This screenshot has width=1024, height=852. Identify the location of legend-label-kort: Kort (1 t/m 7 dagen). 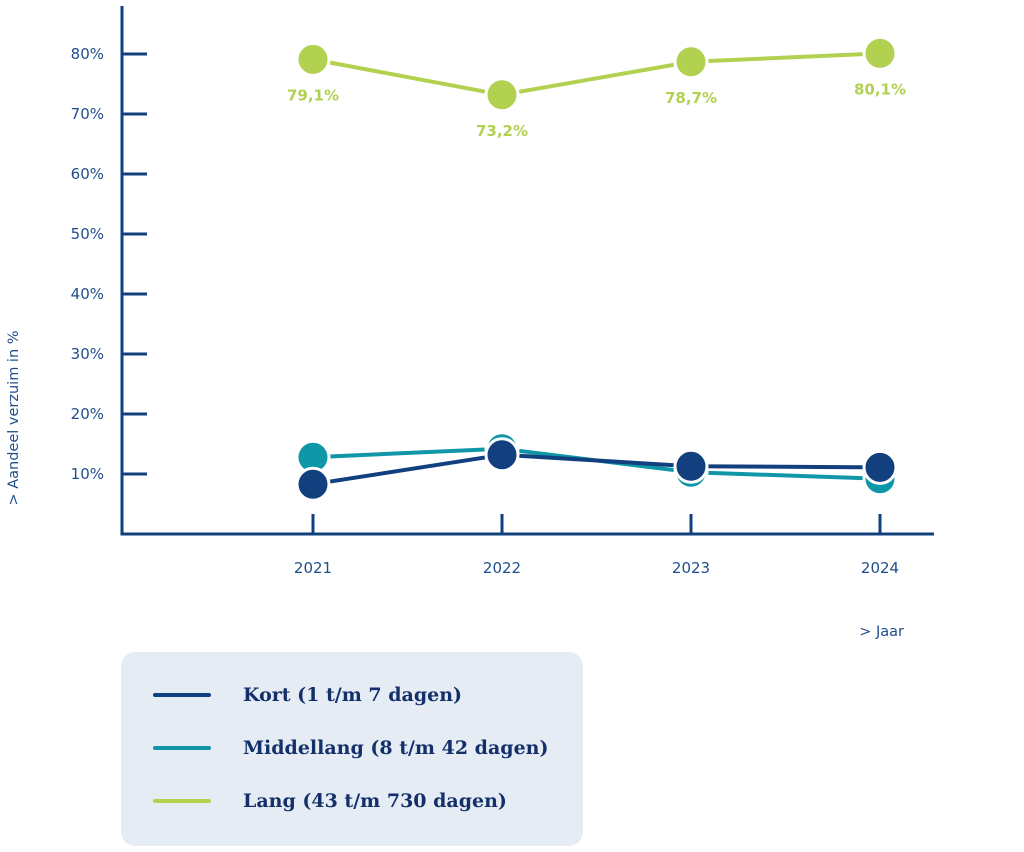
(353, 695).